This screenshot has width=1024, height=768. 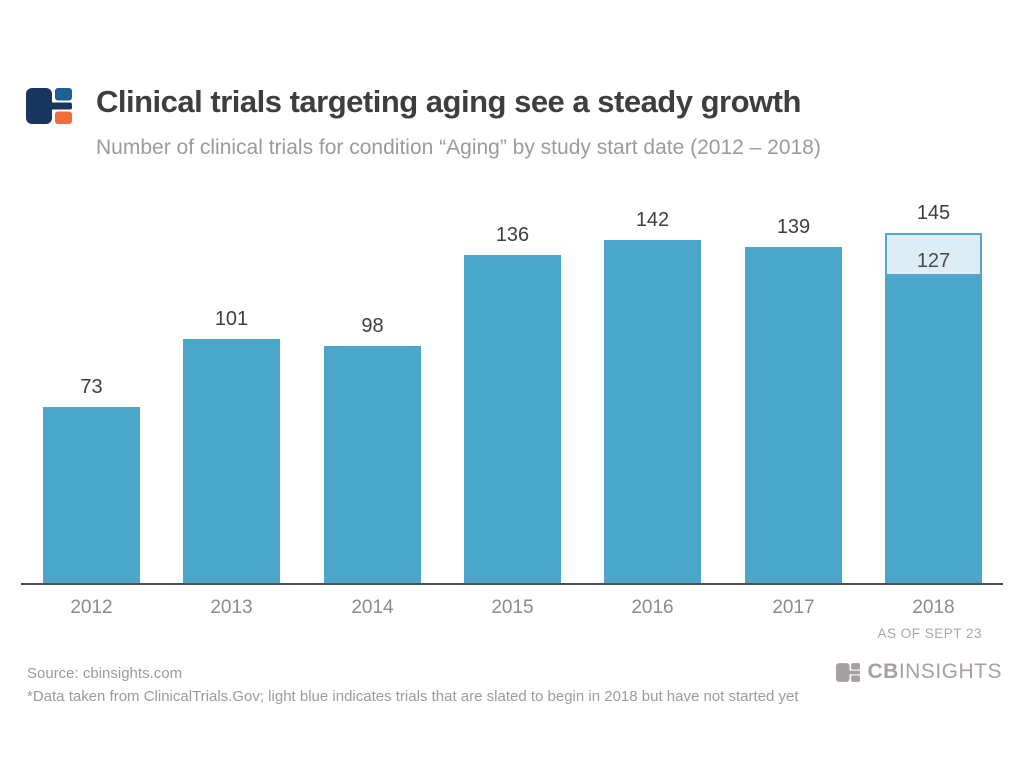 I want to click on x-axis-label-2014: 2014, so click(x=372, y=607).